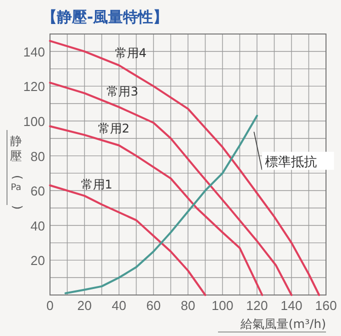 The width and height of the screenshot is (341, 336). Describe the element at coordinates (34, 52) in the screenshot. I see `y-tick-label: 140` at that location.